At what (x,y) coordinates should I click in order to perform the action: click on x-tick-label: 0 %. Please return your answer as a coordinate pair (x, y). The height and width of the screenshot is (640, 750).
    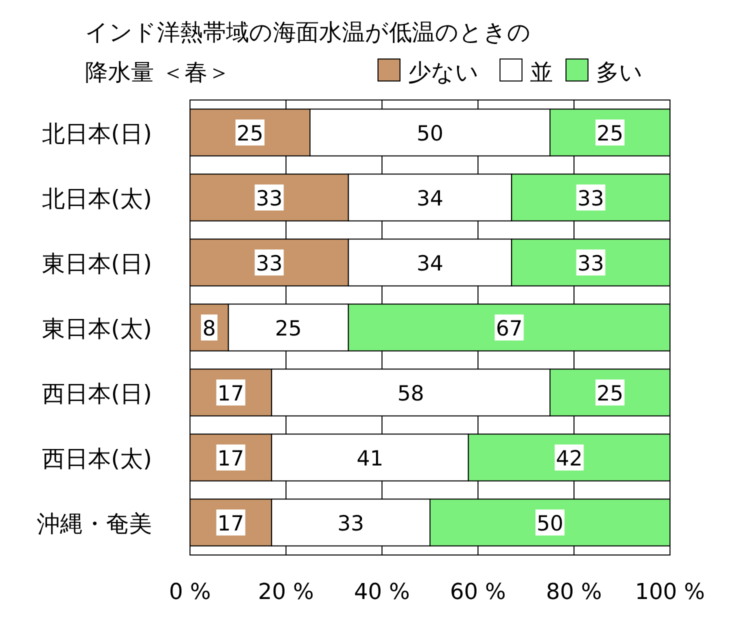
    Looking at the image, I should click on (190, 592).